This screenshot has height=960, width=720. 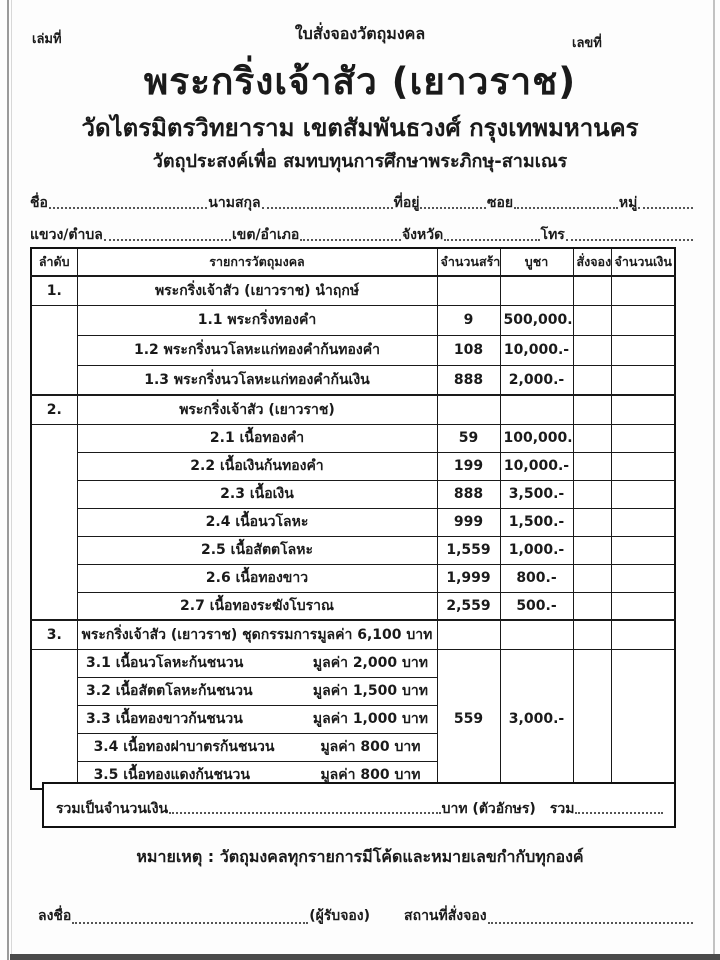 What do you see at coordinates (536, 606) in the screenshot?
I see `item-price: 500.-` at bounding box center [536, 606].